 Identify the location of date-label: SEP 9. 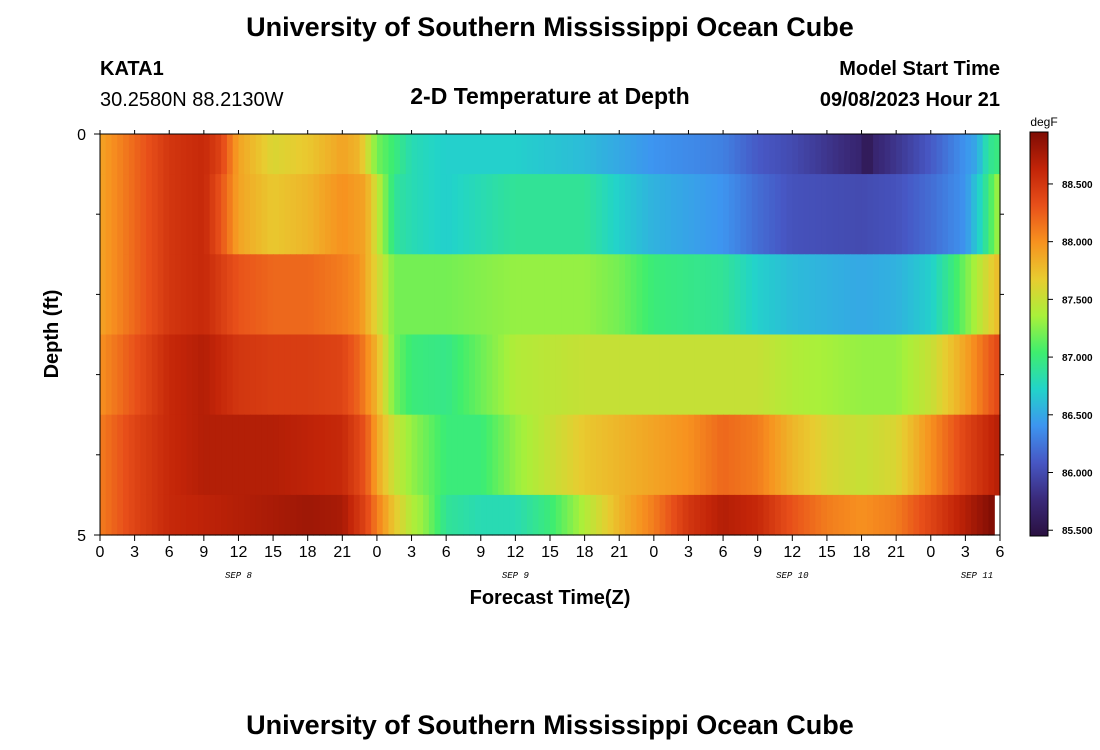
(516, 576).